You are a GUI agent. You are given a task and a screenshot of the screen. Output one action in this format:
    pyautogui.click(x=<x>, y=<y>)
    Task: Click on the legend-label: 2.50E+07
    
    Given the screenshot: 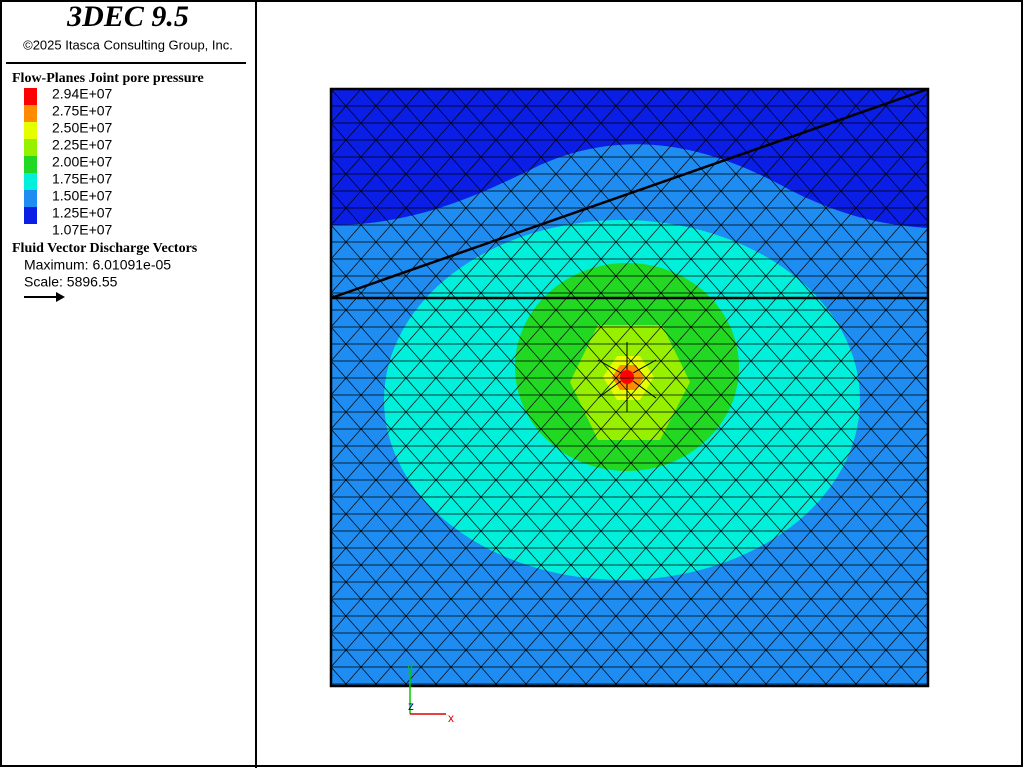 What is the action you would take?
    pyautogui.click(x=82, y=128)
    